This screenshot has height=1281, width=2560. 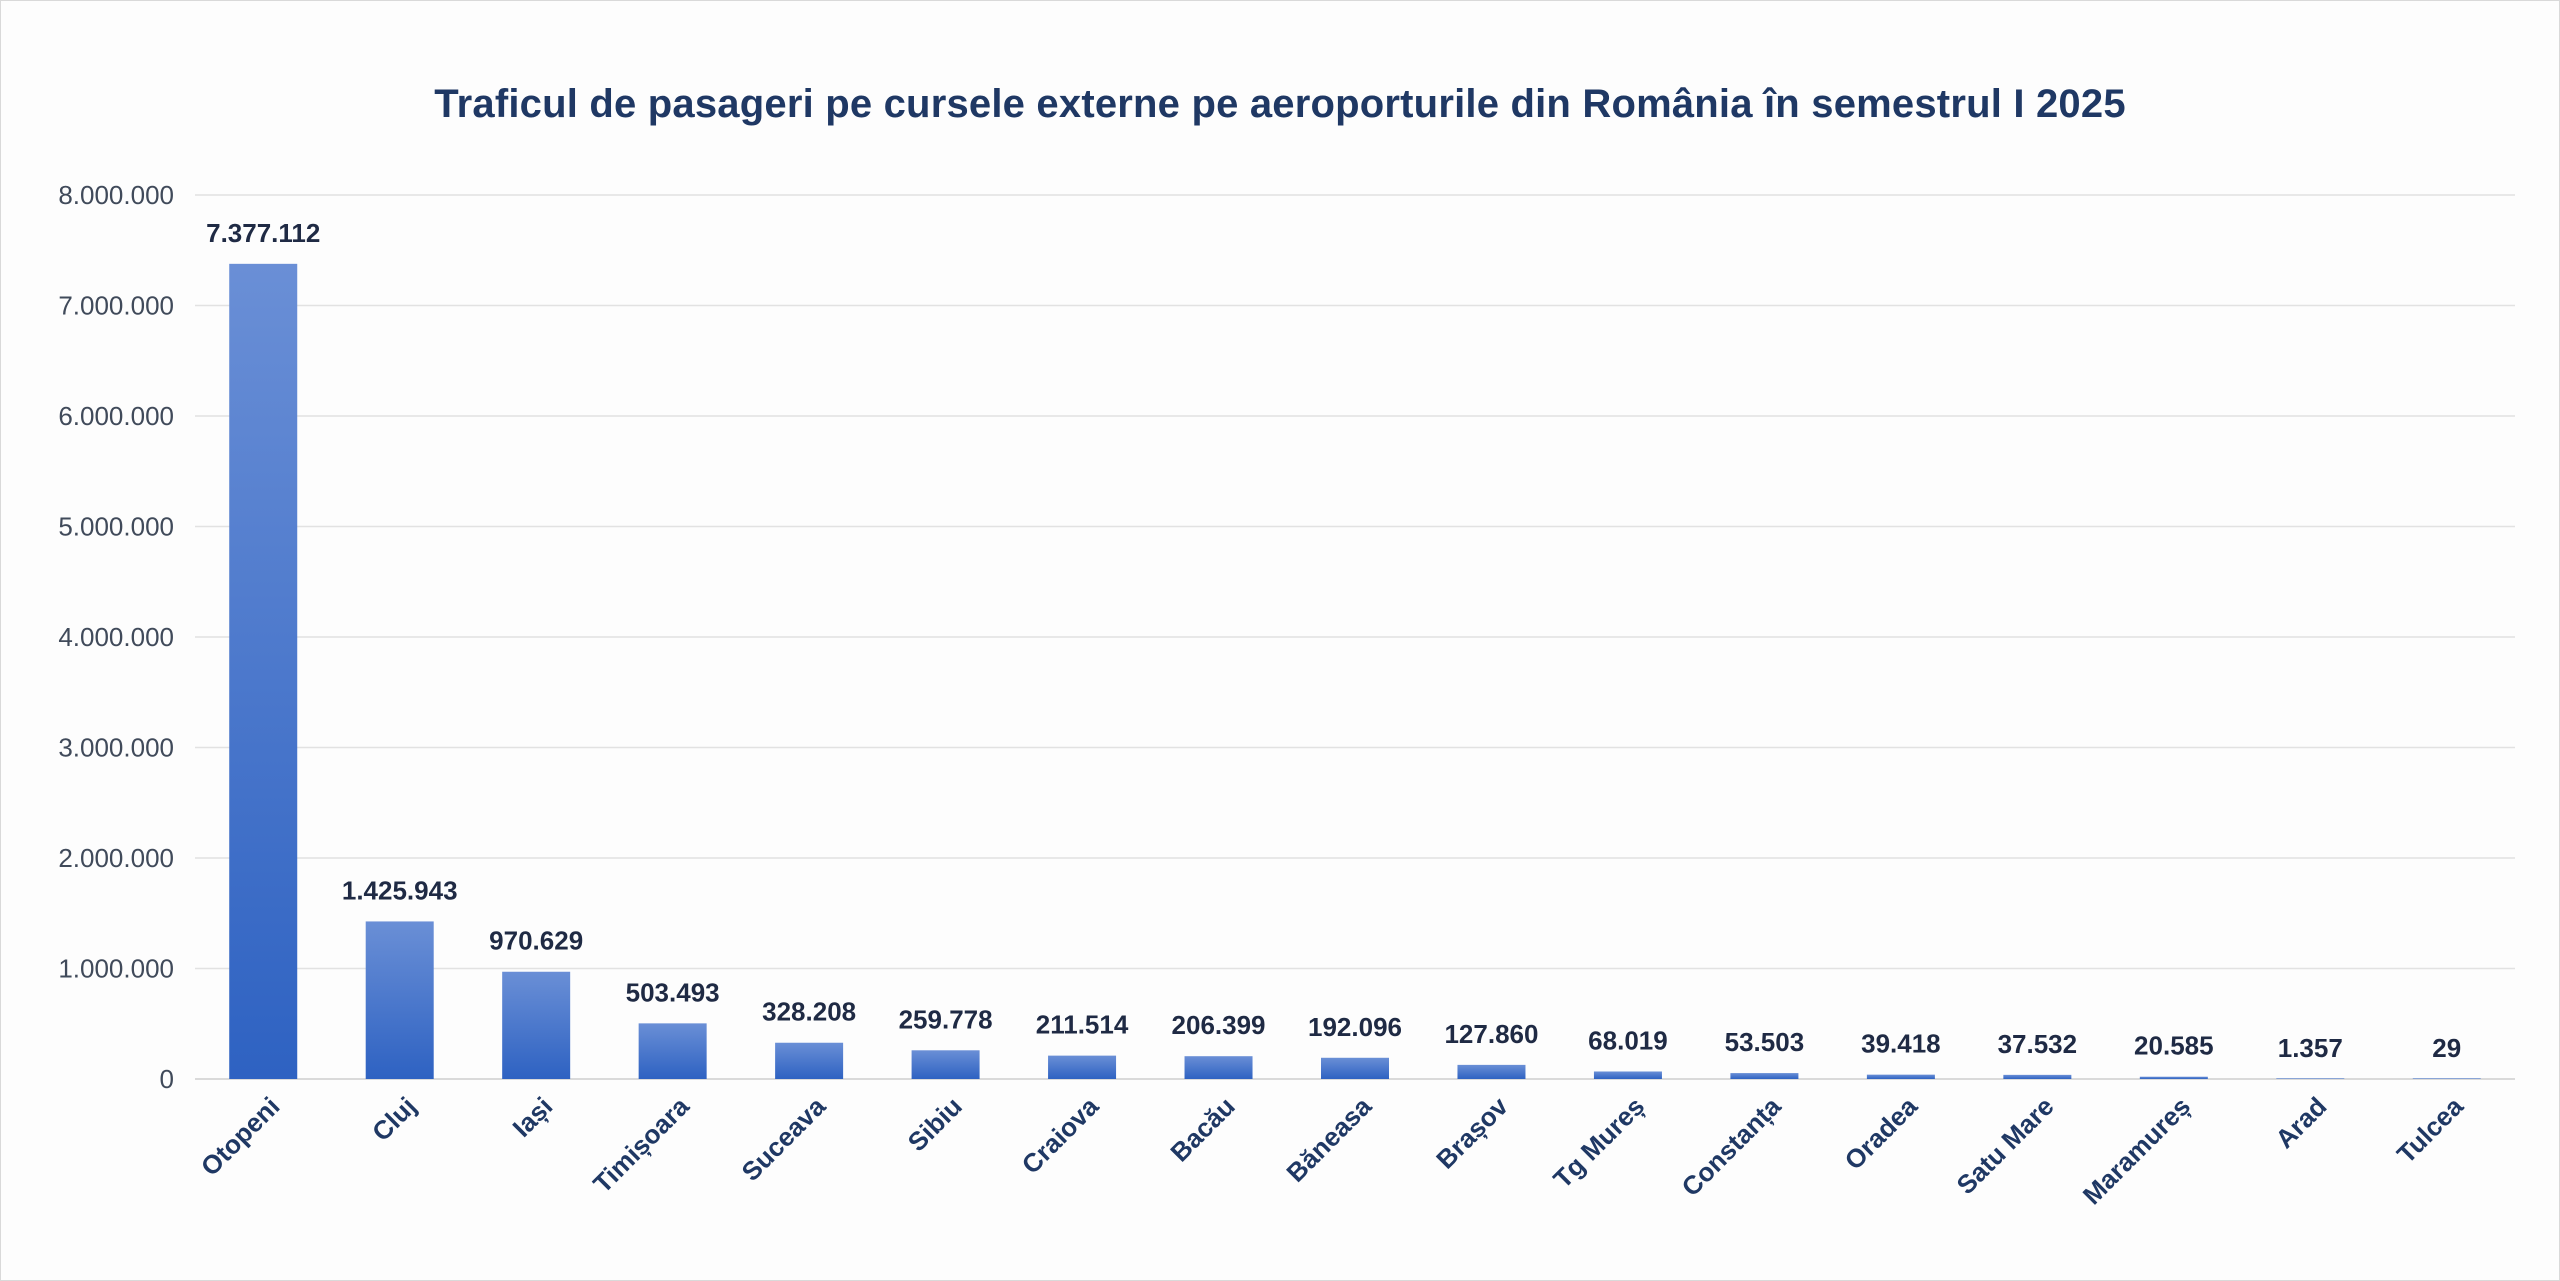 I want to click on data-label: 970.629, so click(x=536, y=941).